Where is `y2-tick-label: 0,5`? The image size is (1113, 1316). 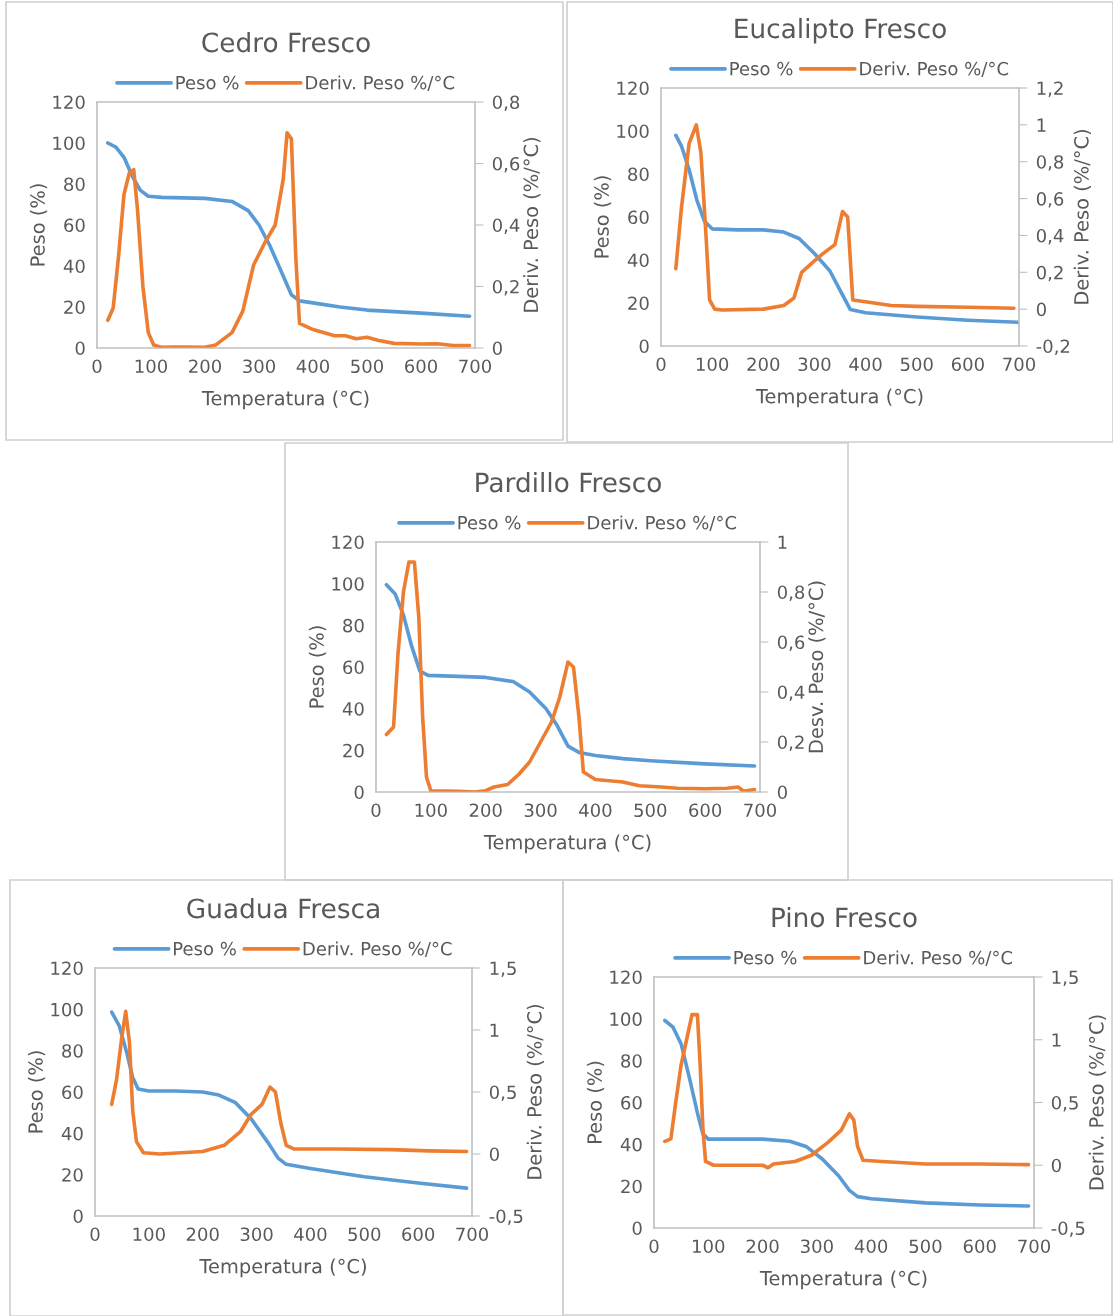 y2-tick-label: 0,5 is located at coordinates (1064, 1103).